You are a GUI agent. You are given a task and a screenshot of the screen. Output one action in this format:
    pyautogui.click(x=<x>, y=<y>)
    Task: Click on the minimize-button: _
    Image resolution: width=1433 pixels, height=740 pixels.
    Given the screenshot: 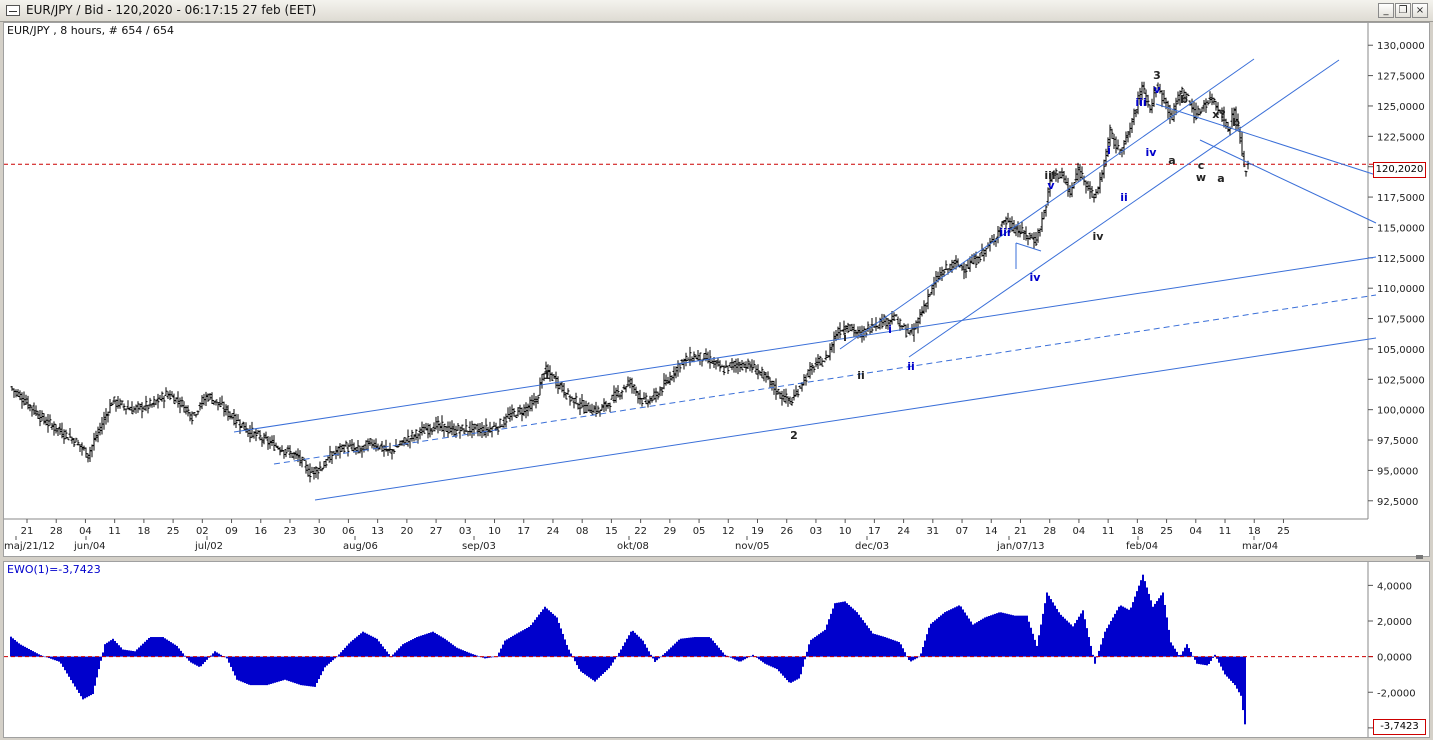 What is the action you would take?
    pyautogui.click(x=1386, y=10)
    